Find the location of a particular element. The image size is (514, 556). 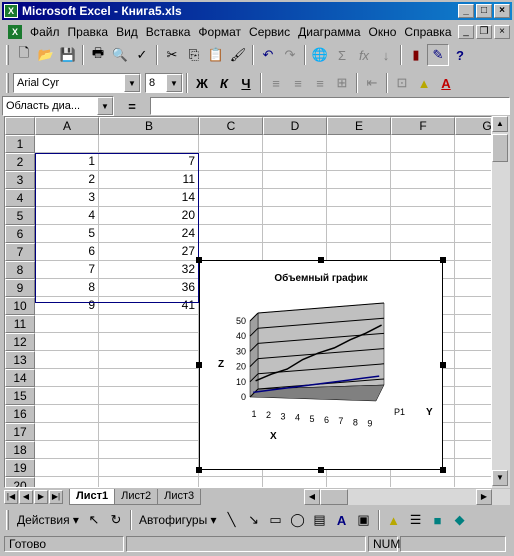

font-name-combo: Arial Cyr ▼ is located at coordinates (77, 83).